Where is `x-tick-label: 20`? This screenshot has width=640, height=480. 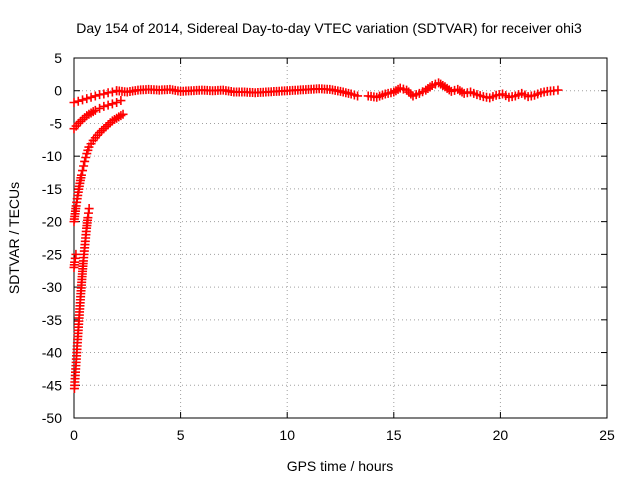
x-tick-label: 20 is located at coordinates (501, 435).